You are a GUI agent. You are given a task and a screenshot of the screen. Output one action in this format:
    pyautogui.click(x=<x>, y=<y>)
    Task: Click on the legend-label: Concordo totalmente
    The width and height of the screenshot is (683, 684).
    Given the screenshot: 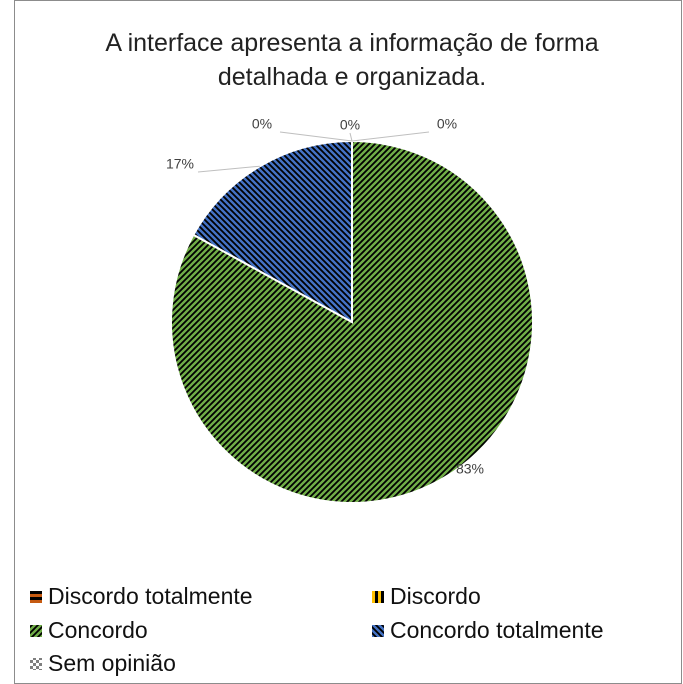 What is the action you would take?
    pyautogui.click(x=497, y=630)
    